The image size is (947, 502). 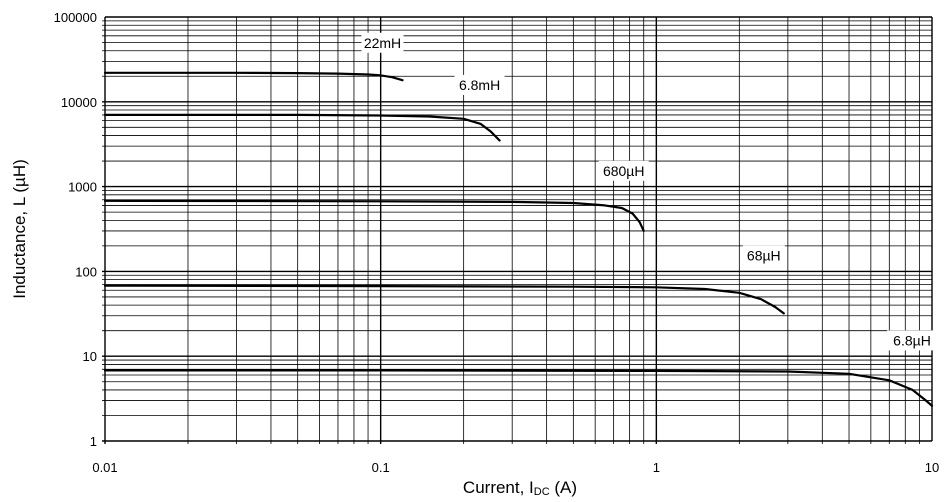 I want to click on x-axis-title-subscript: DC, so click(x=542, y=492).